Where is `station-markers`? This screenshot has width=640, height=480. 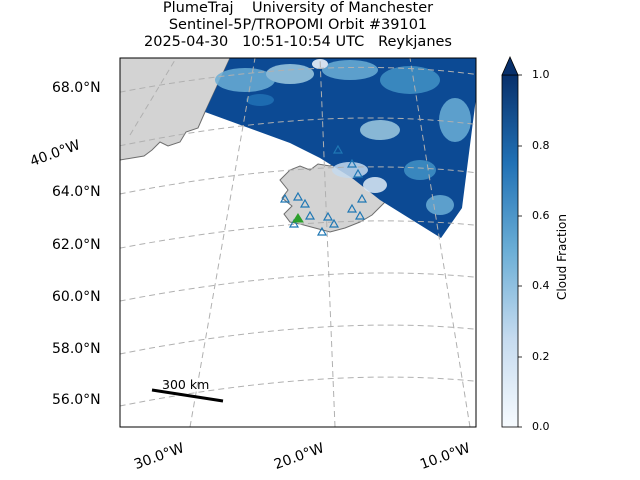 station-markers is located at coordinates (323, 190).